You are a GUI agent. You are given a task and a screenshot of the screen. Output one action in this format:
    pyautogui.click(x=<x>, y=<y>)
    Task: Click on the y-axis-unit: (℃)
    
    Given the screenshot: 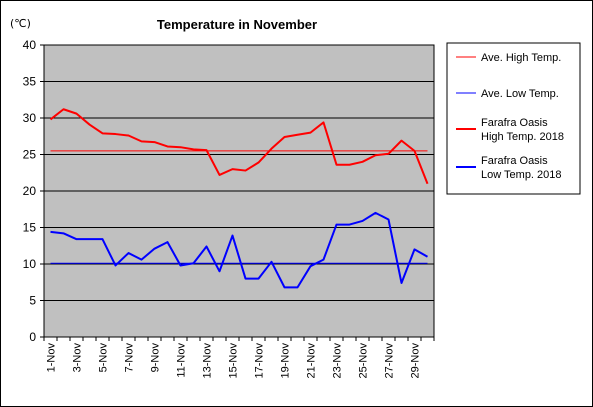 What is the action you would take?
    pyautogui.click(x=20, y=23)
    